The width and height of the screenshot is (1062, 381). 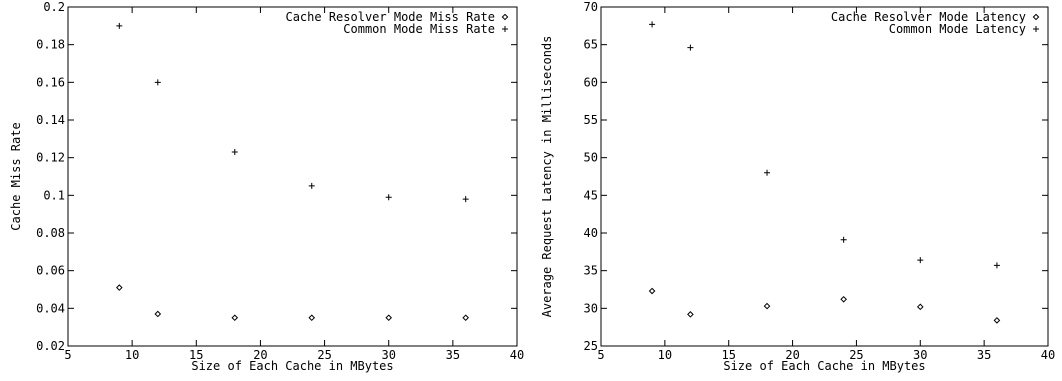 What do you see at coordinates (591, 120) in the screenshot?
I see `y-tick-label: 55` at bounding box center [591, 120].